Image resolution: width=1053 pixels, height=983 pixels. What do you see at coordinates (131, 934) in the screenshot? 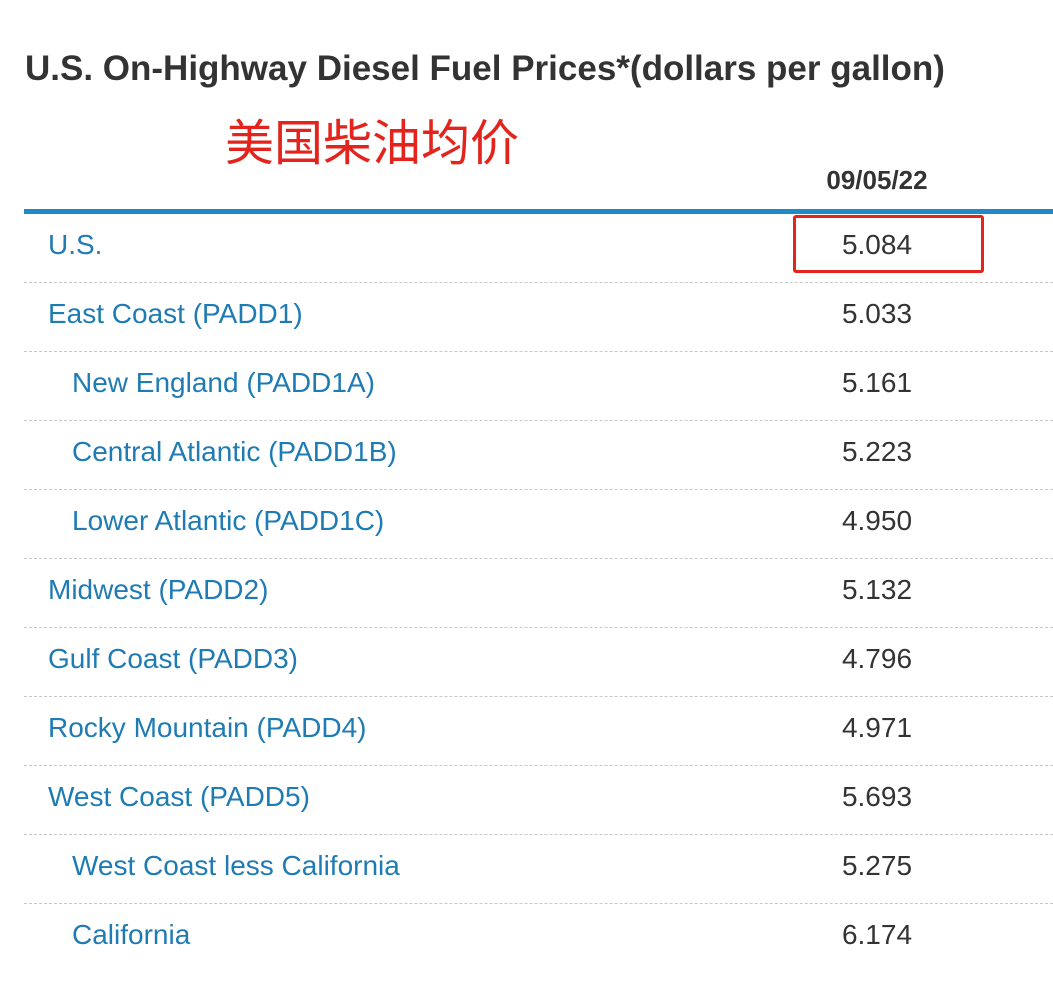
I see `region-link-california: California` at bounding box center [131, 934].